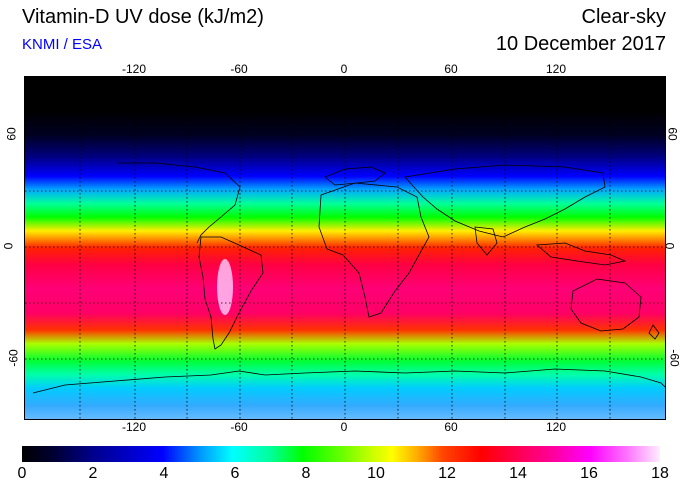  What do you see at coordinates (451, 69) in the screenshot?
I see `lon-tick-top: 60` at bounding box center [451, 69].